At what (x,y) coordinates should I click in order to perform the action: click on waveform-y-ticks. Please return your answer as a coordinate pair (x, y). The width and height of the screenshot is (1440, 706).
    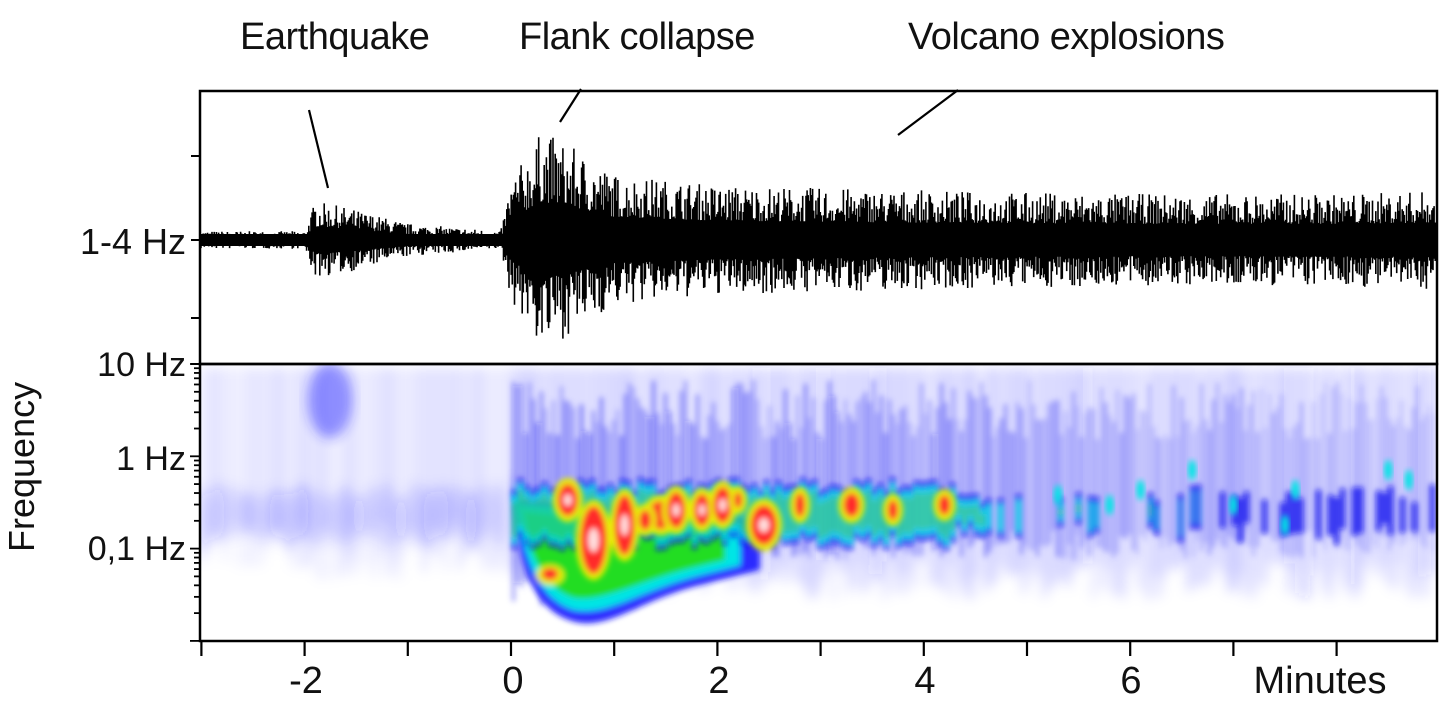
    Looking at the image, I should click on (195, 260).